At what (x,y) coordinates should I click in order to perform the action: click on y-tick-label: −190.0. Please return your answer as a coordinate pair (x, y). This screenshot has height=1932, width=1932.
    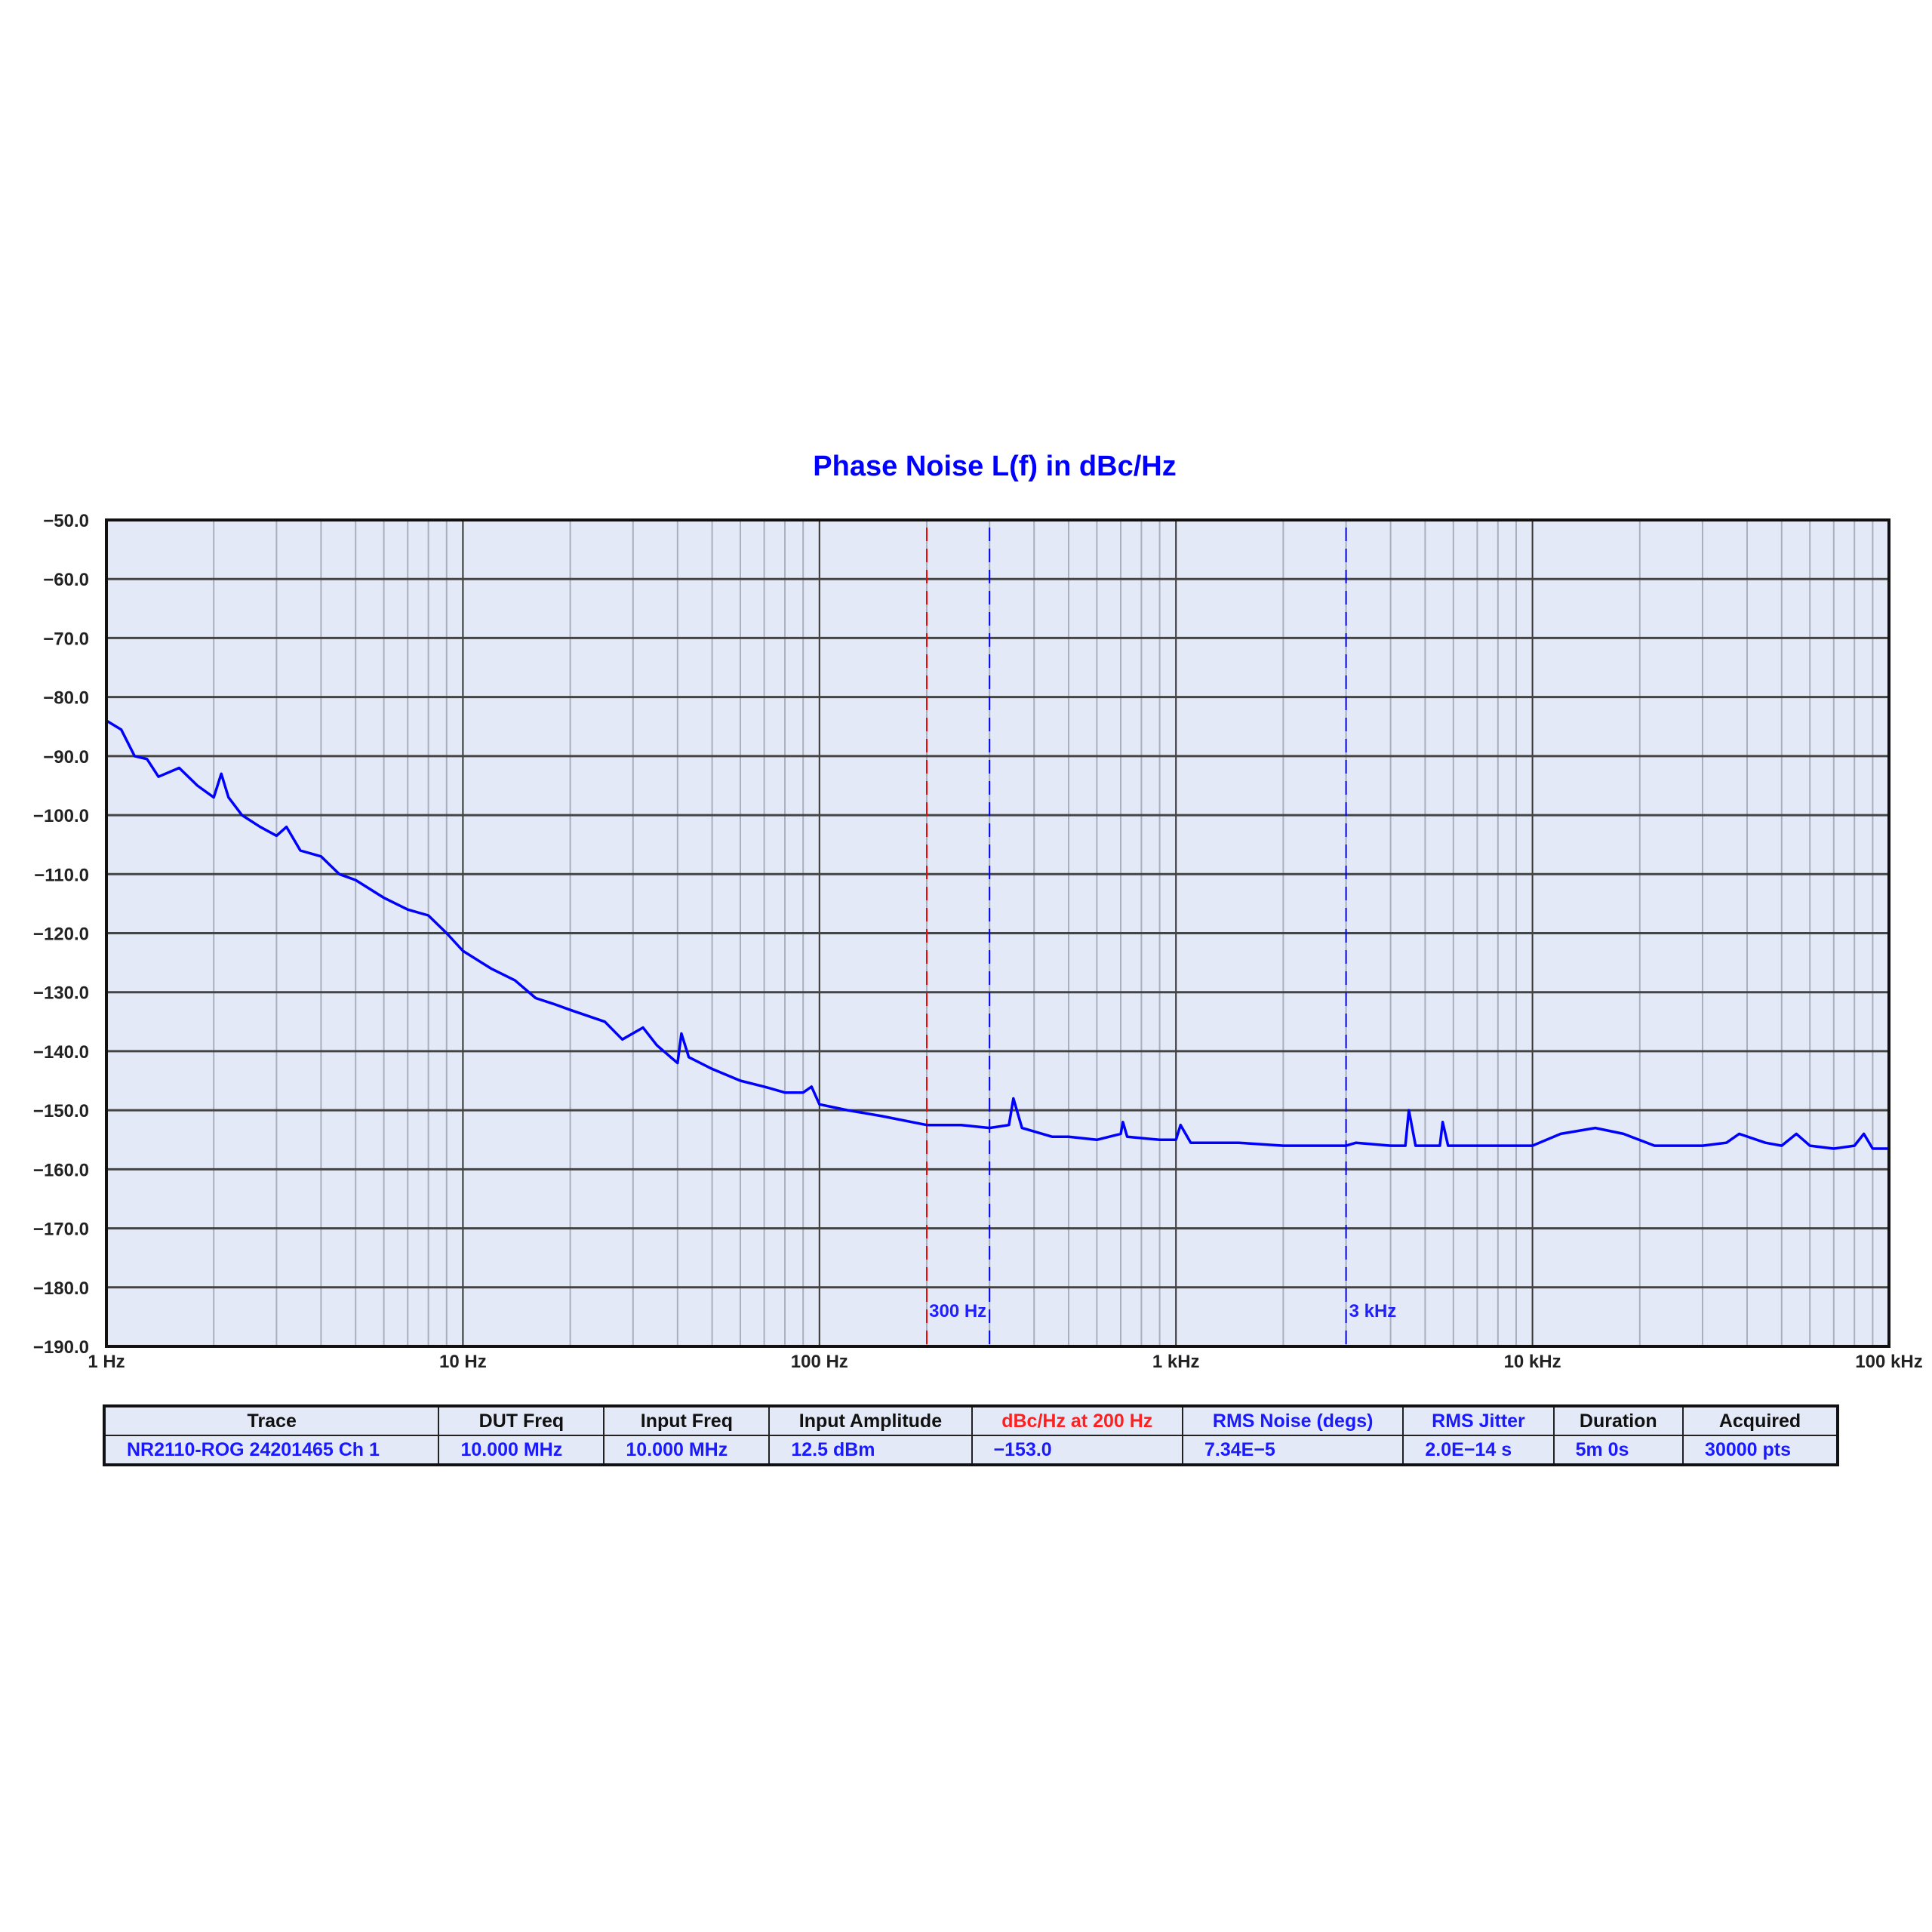
    Looking at the image, I should click on (61, 1347).